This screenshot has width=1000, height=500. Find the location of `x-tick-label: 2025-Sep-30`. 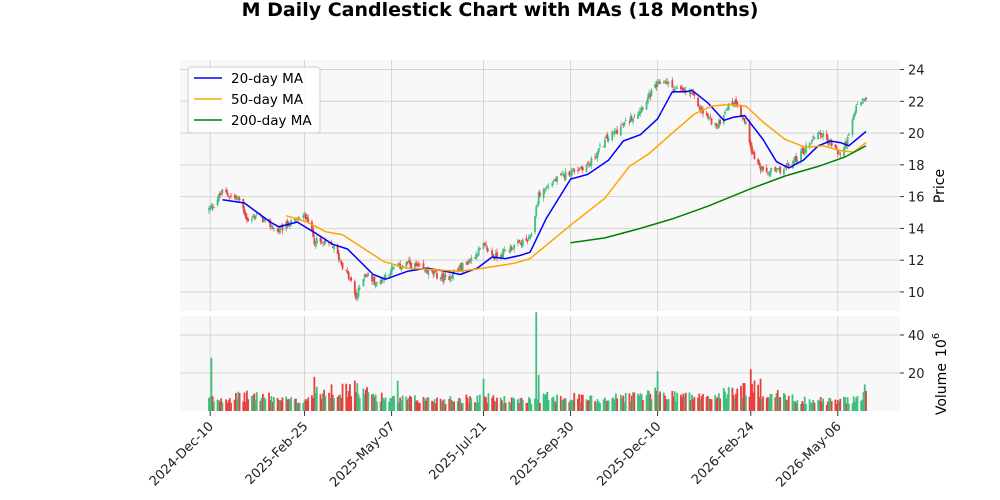

x-tick-label: 2025-Sep-30 is located at coordinates (543, 454).